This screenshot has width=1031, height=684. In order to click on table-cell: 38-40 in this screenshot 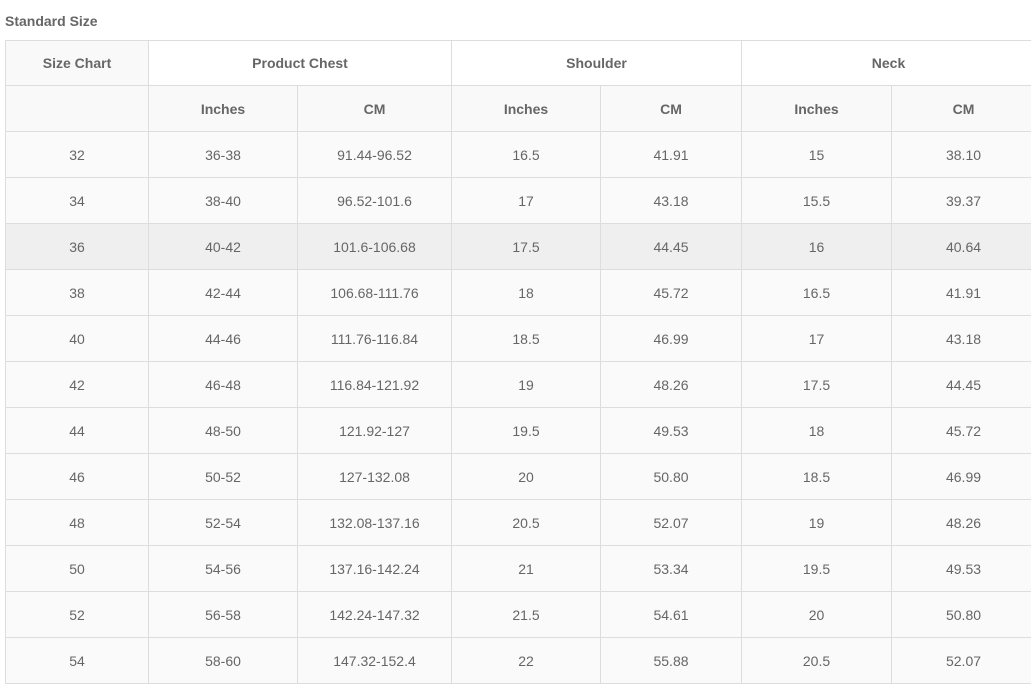, I will do `click(223, 201)`.